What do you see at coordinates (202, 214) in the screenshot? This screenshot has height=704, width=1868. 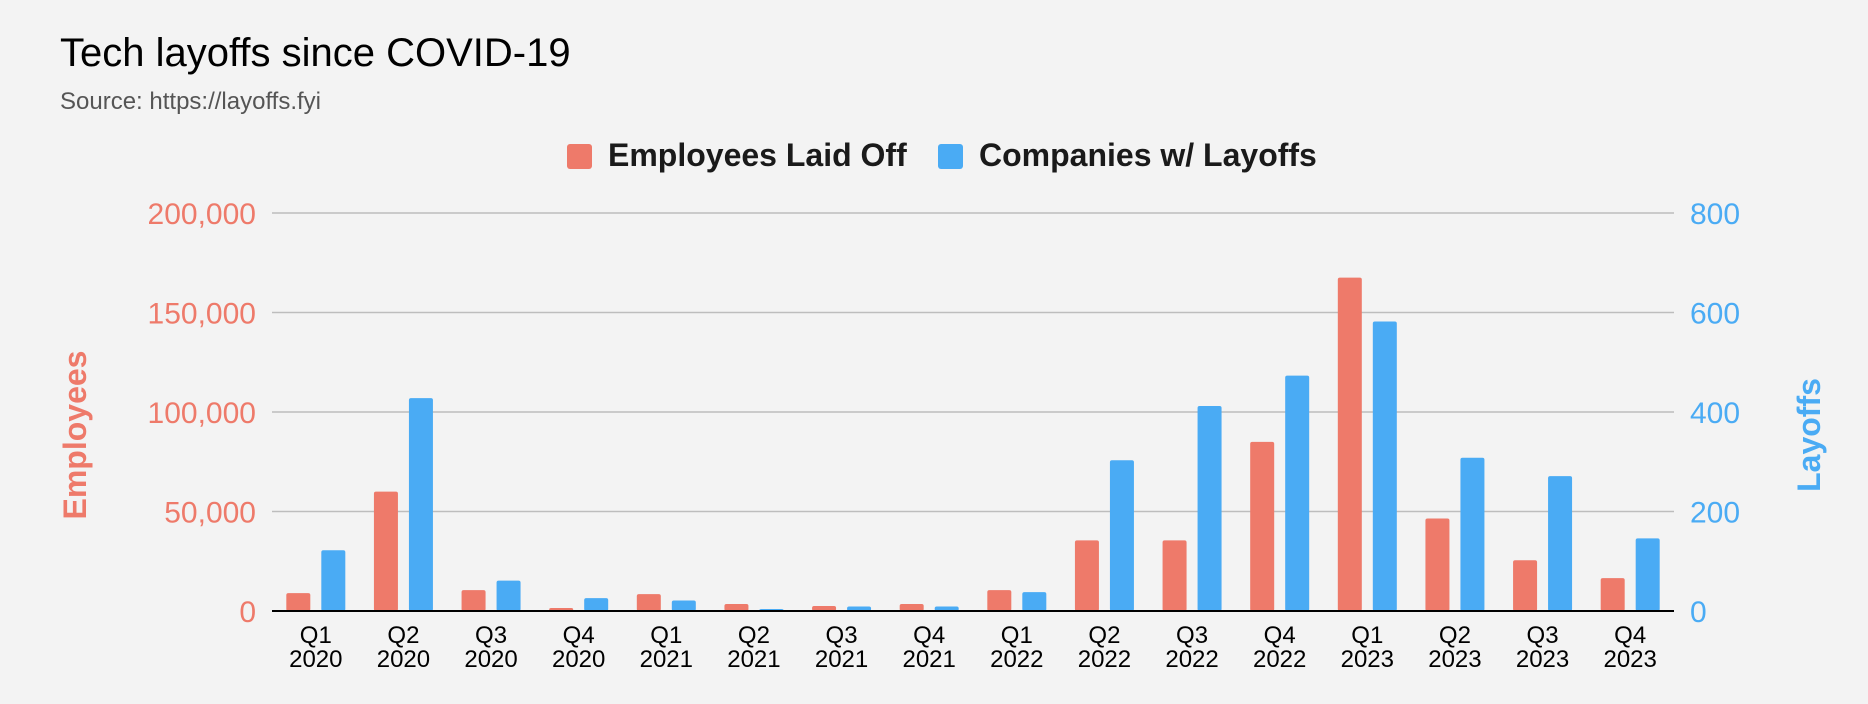 I see `left-tick-label: 200,000` at bounding box center [202, 214].